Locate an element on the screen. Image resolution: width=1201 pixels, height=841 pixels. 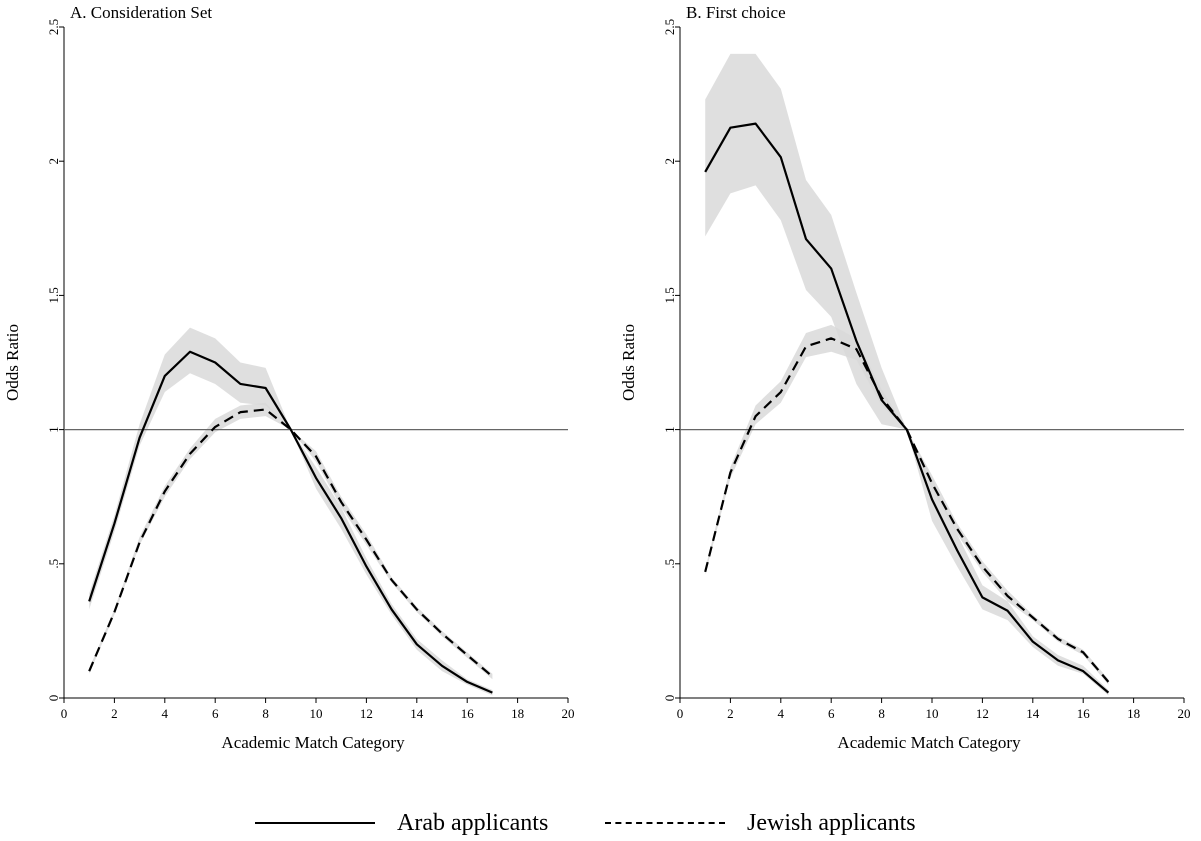
legend-item-jewish: Jewish applicants is located at coordinates (760, 823).